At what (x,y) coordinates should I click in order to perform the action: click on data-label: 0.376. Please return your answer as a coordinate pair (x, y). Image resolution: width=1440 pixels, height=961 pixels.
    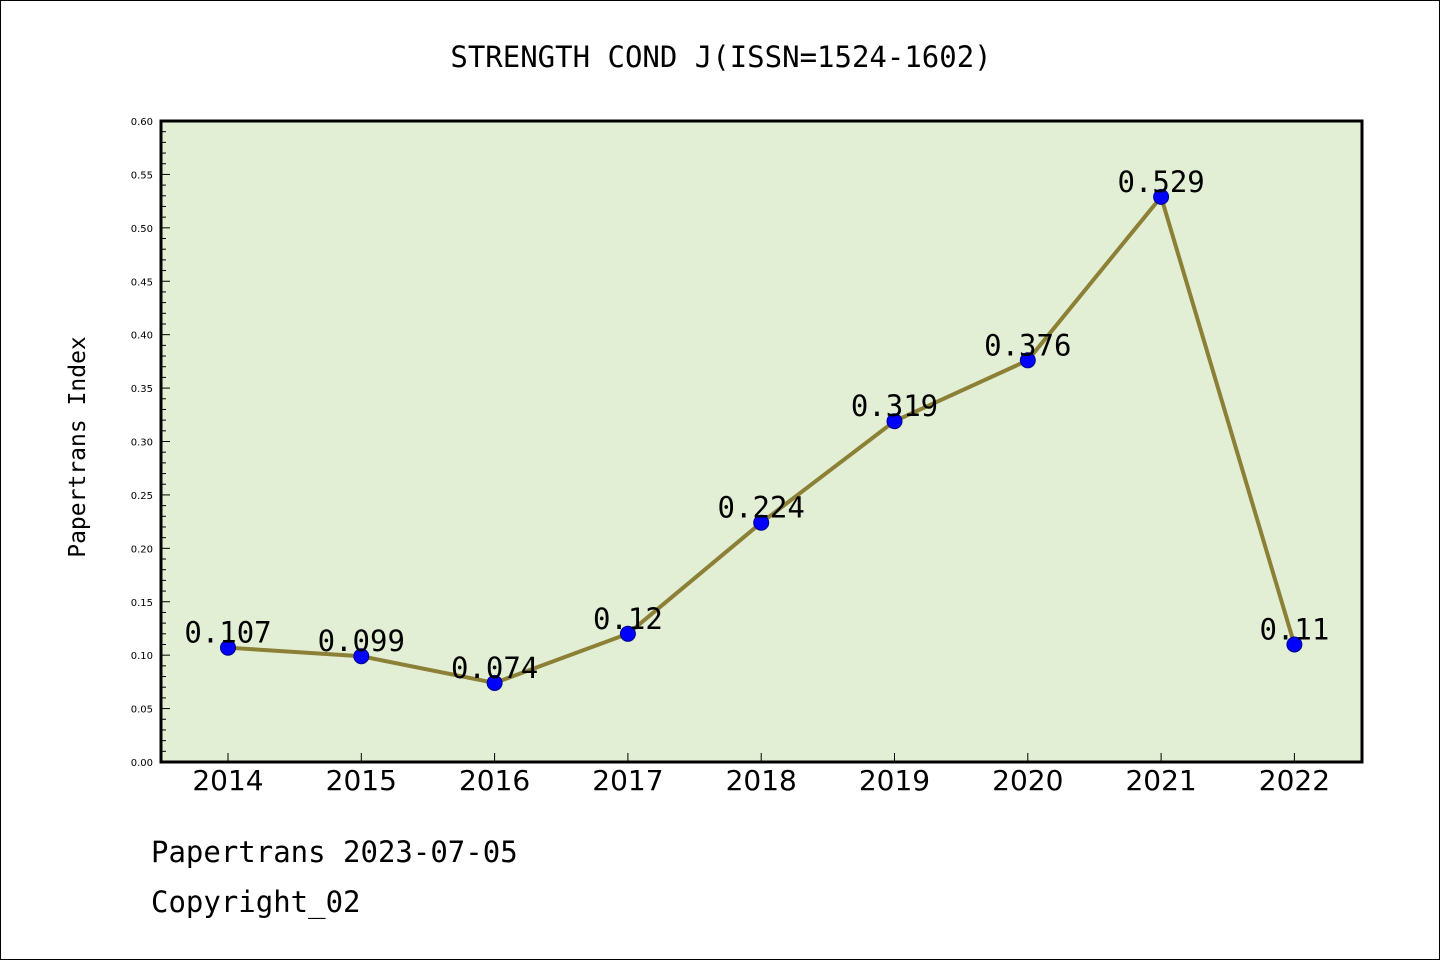
    Looking at the image, I should click on (1027, 345).